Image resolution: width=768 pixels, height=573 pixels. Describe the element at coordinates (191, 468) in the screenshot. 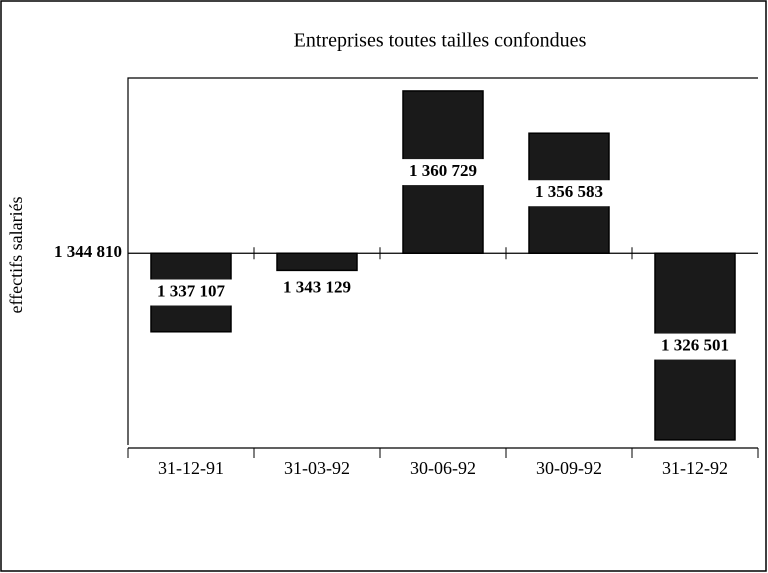

I see `x-tick-label: 31-12-91` at that location.